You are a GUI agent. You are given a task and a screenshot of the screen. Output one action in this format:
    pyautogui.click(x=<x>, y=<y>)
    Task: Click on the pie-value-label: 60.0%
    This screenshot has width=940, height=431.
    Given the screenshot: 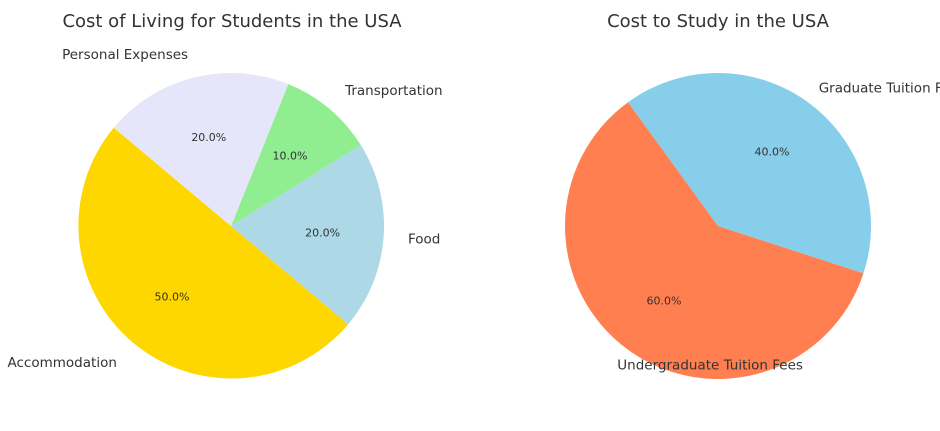 What is the action you would take?
    pyautogui.click(x=664, y=300)
    